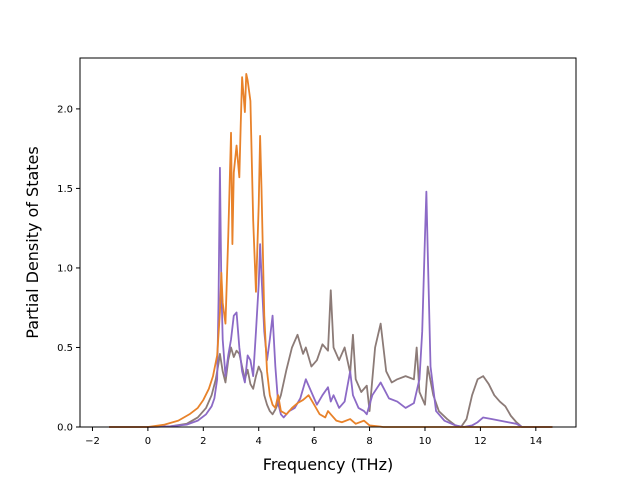 This screenshot has width=640, height=480. I want to click on x-axis-ticks: −2 0 2 4 6 8 10 12 14, so click(313, 437).